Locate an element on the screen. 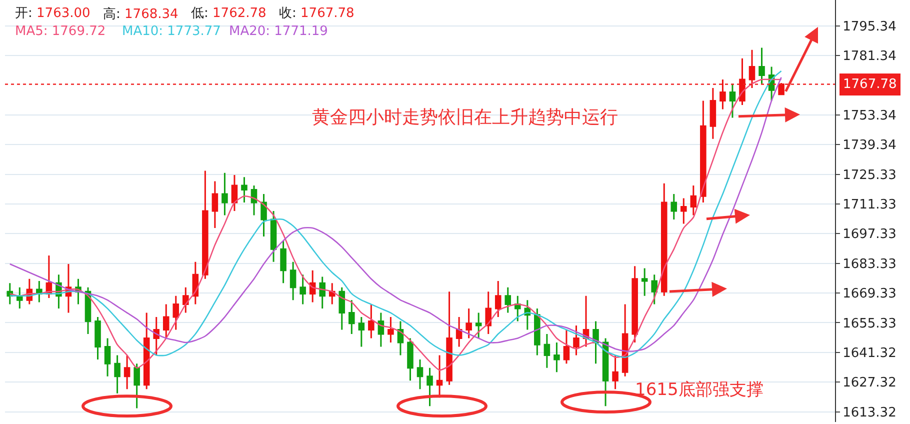 The width and height of the screenshot is (910, 424). y-tick-label: 1613.32 is located at coordinates (869, 412).